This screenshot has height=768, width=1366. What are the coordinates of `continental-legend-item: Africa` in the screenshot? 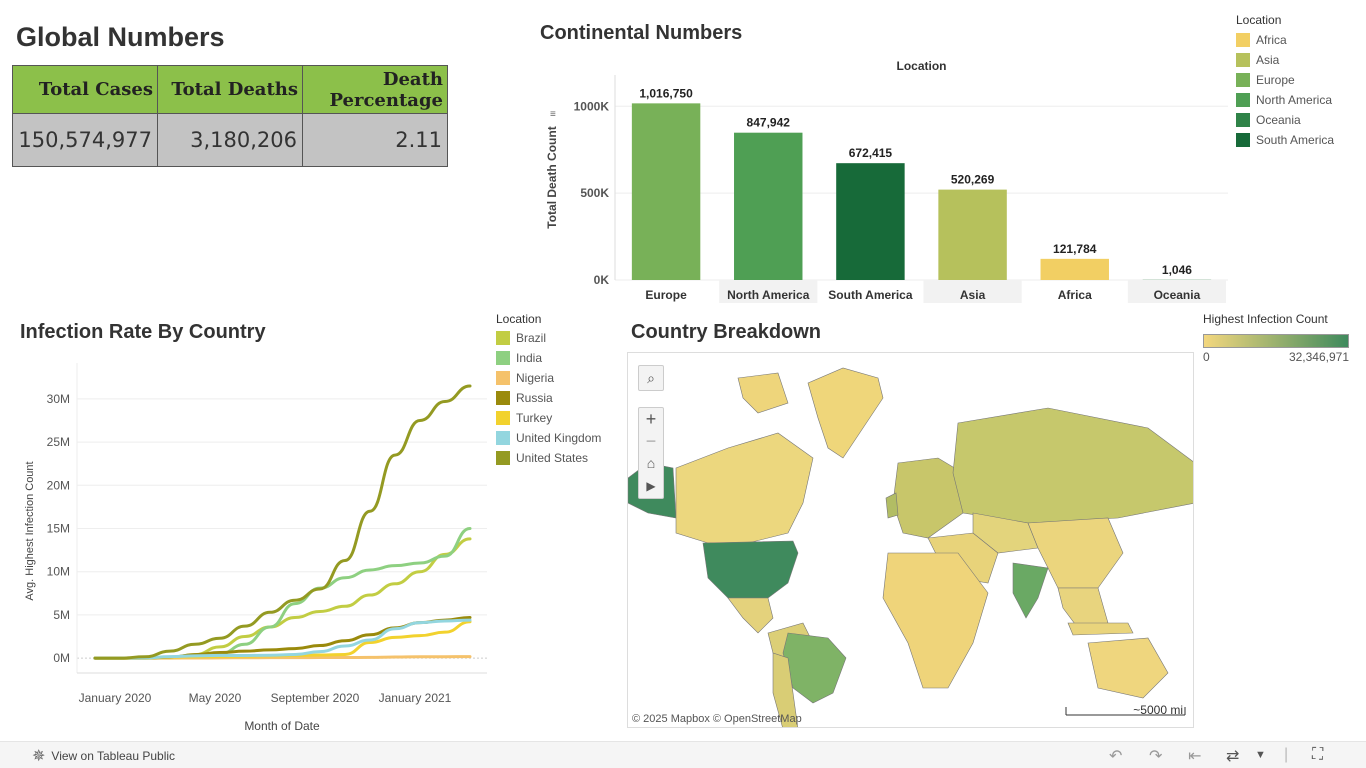 It's located at (1300, 40).